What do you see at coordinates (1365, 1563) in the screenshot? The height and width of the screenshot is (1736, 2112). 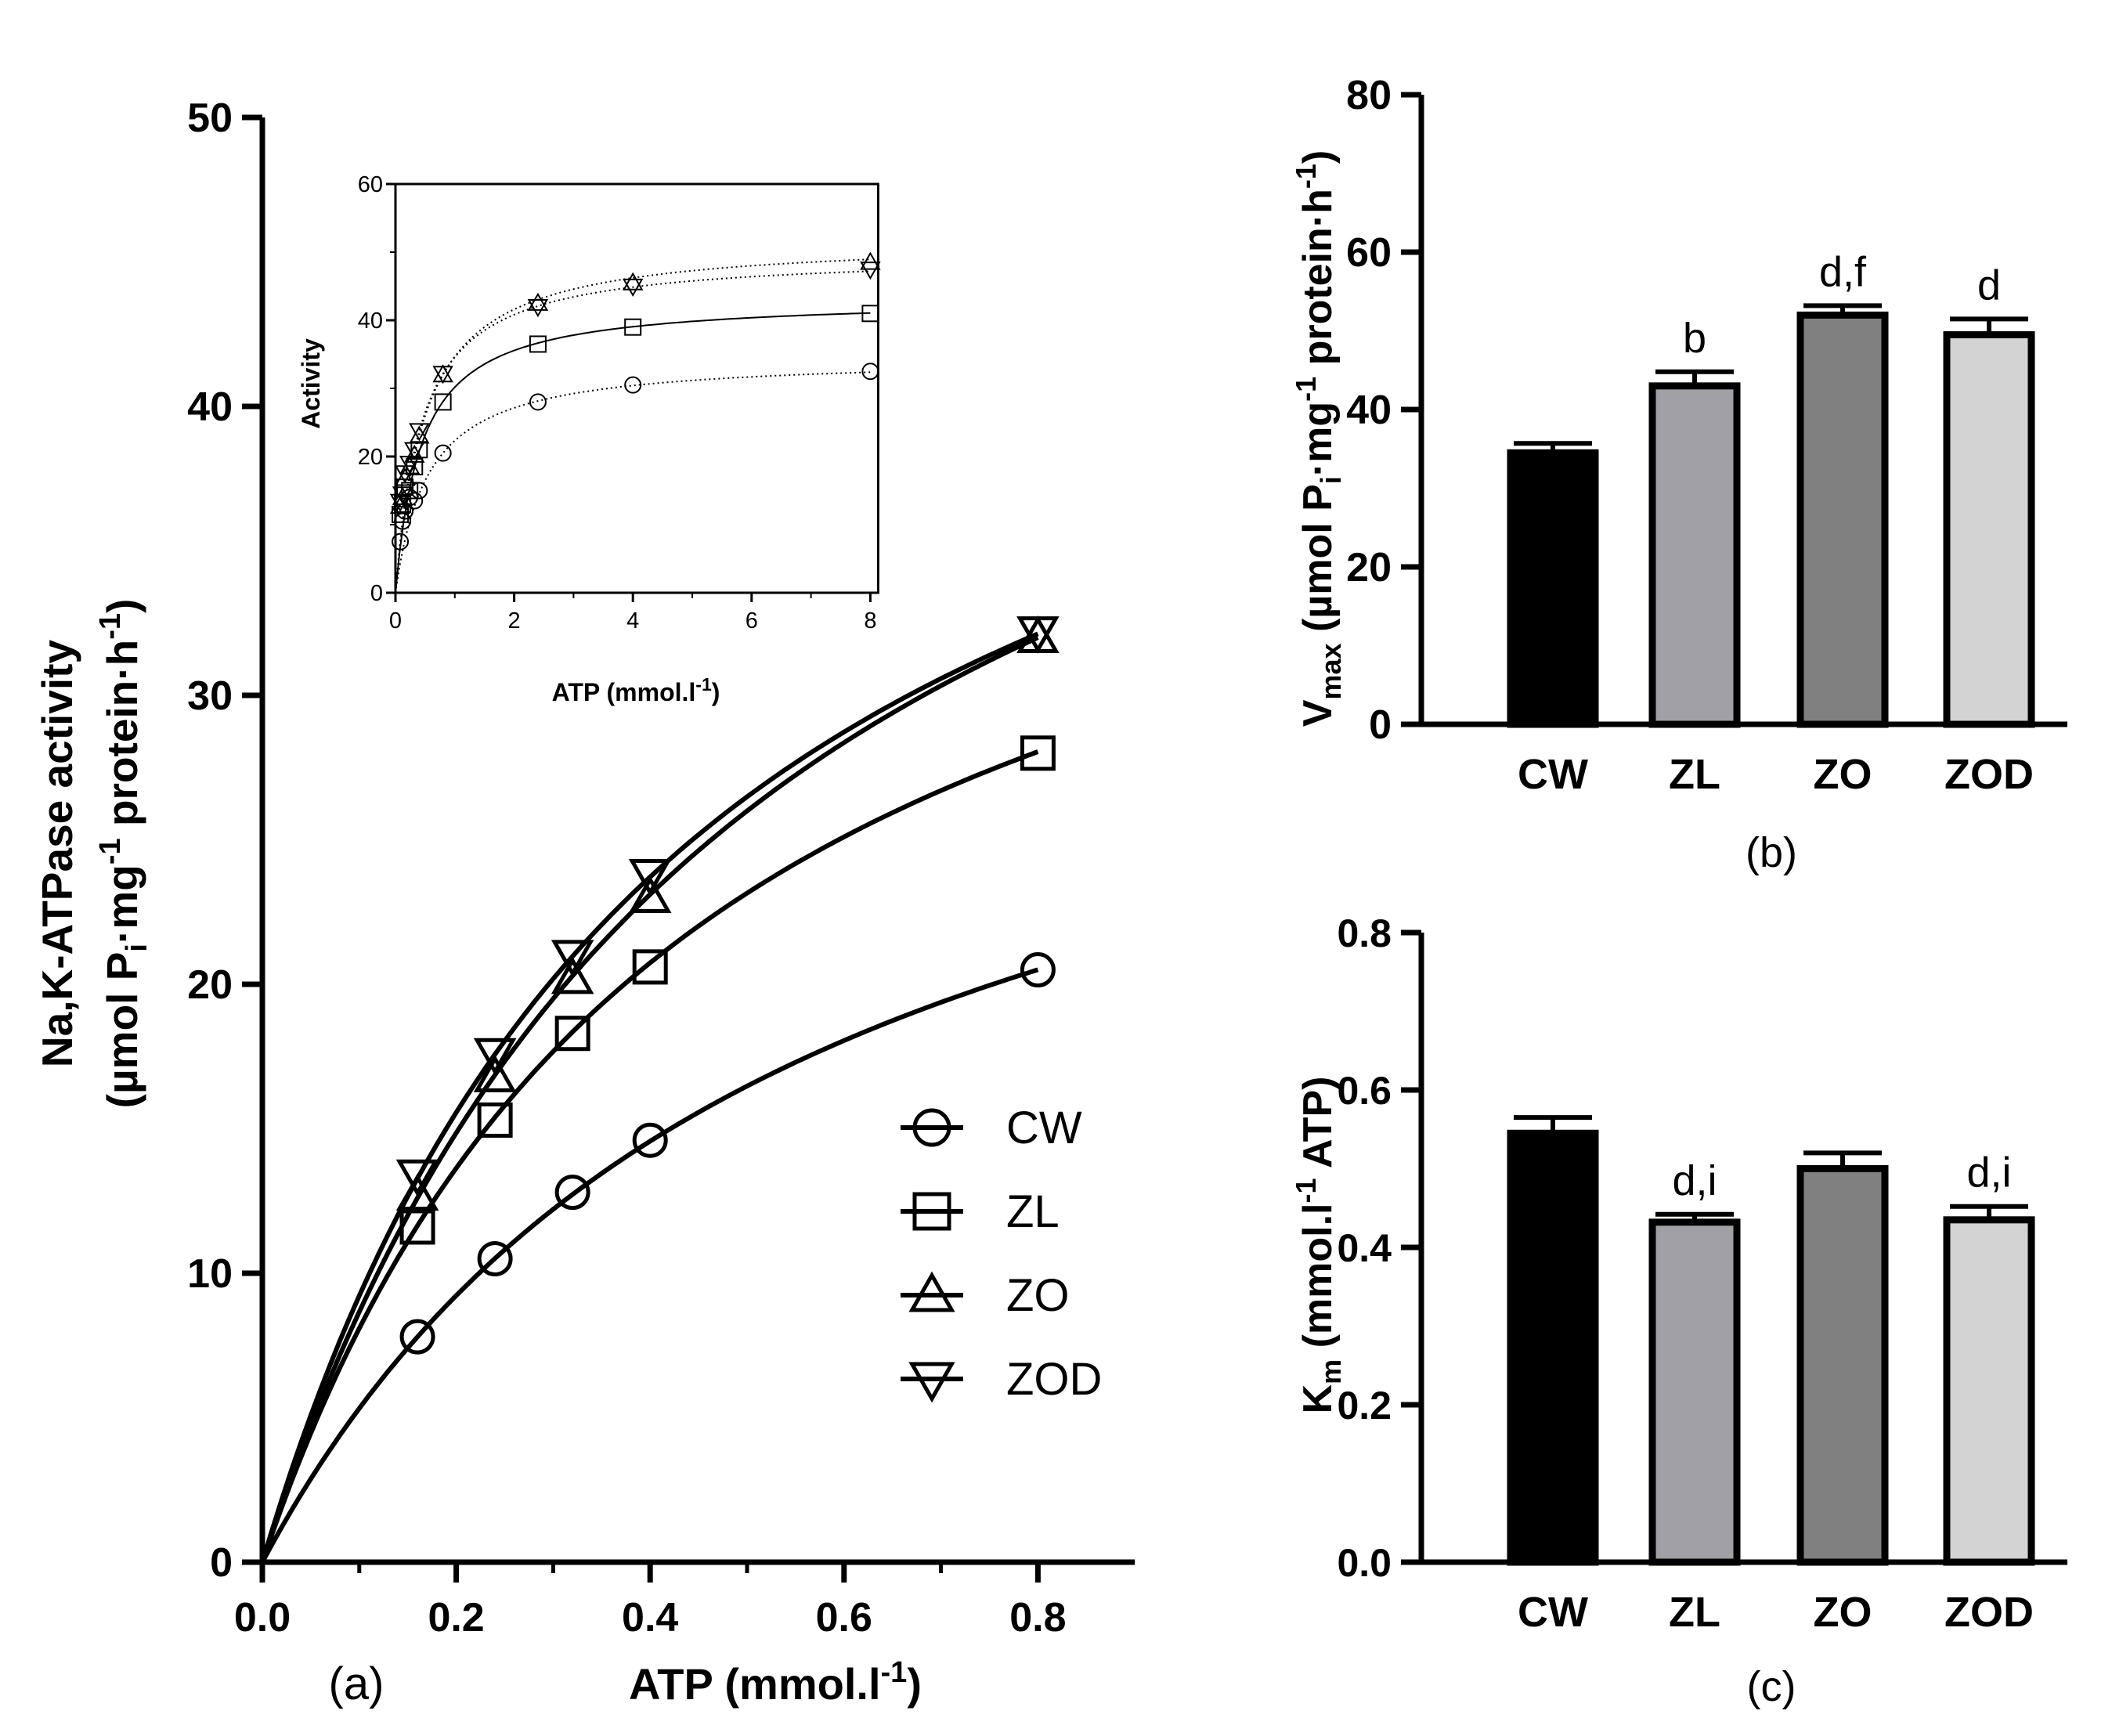 I see `y-tick-label: 0.0` at bounding box center [1365, 1563].